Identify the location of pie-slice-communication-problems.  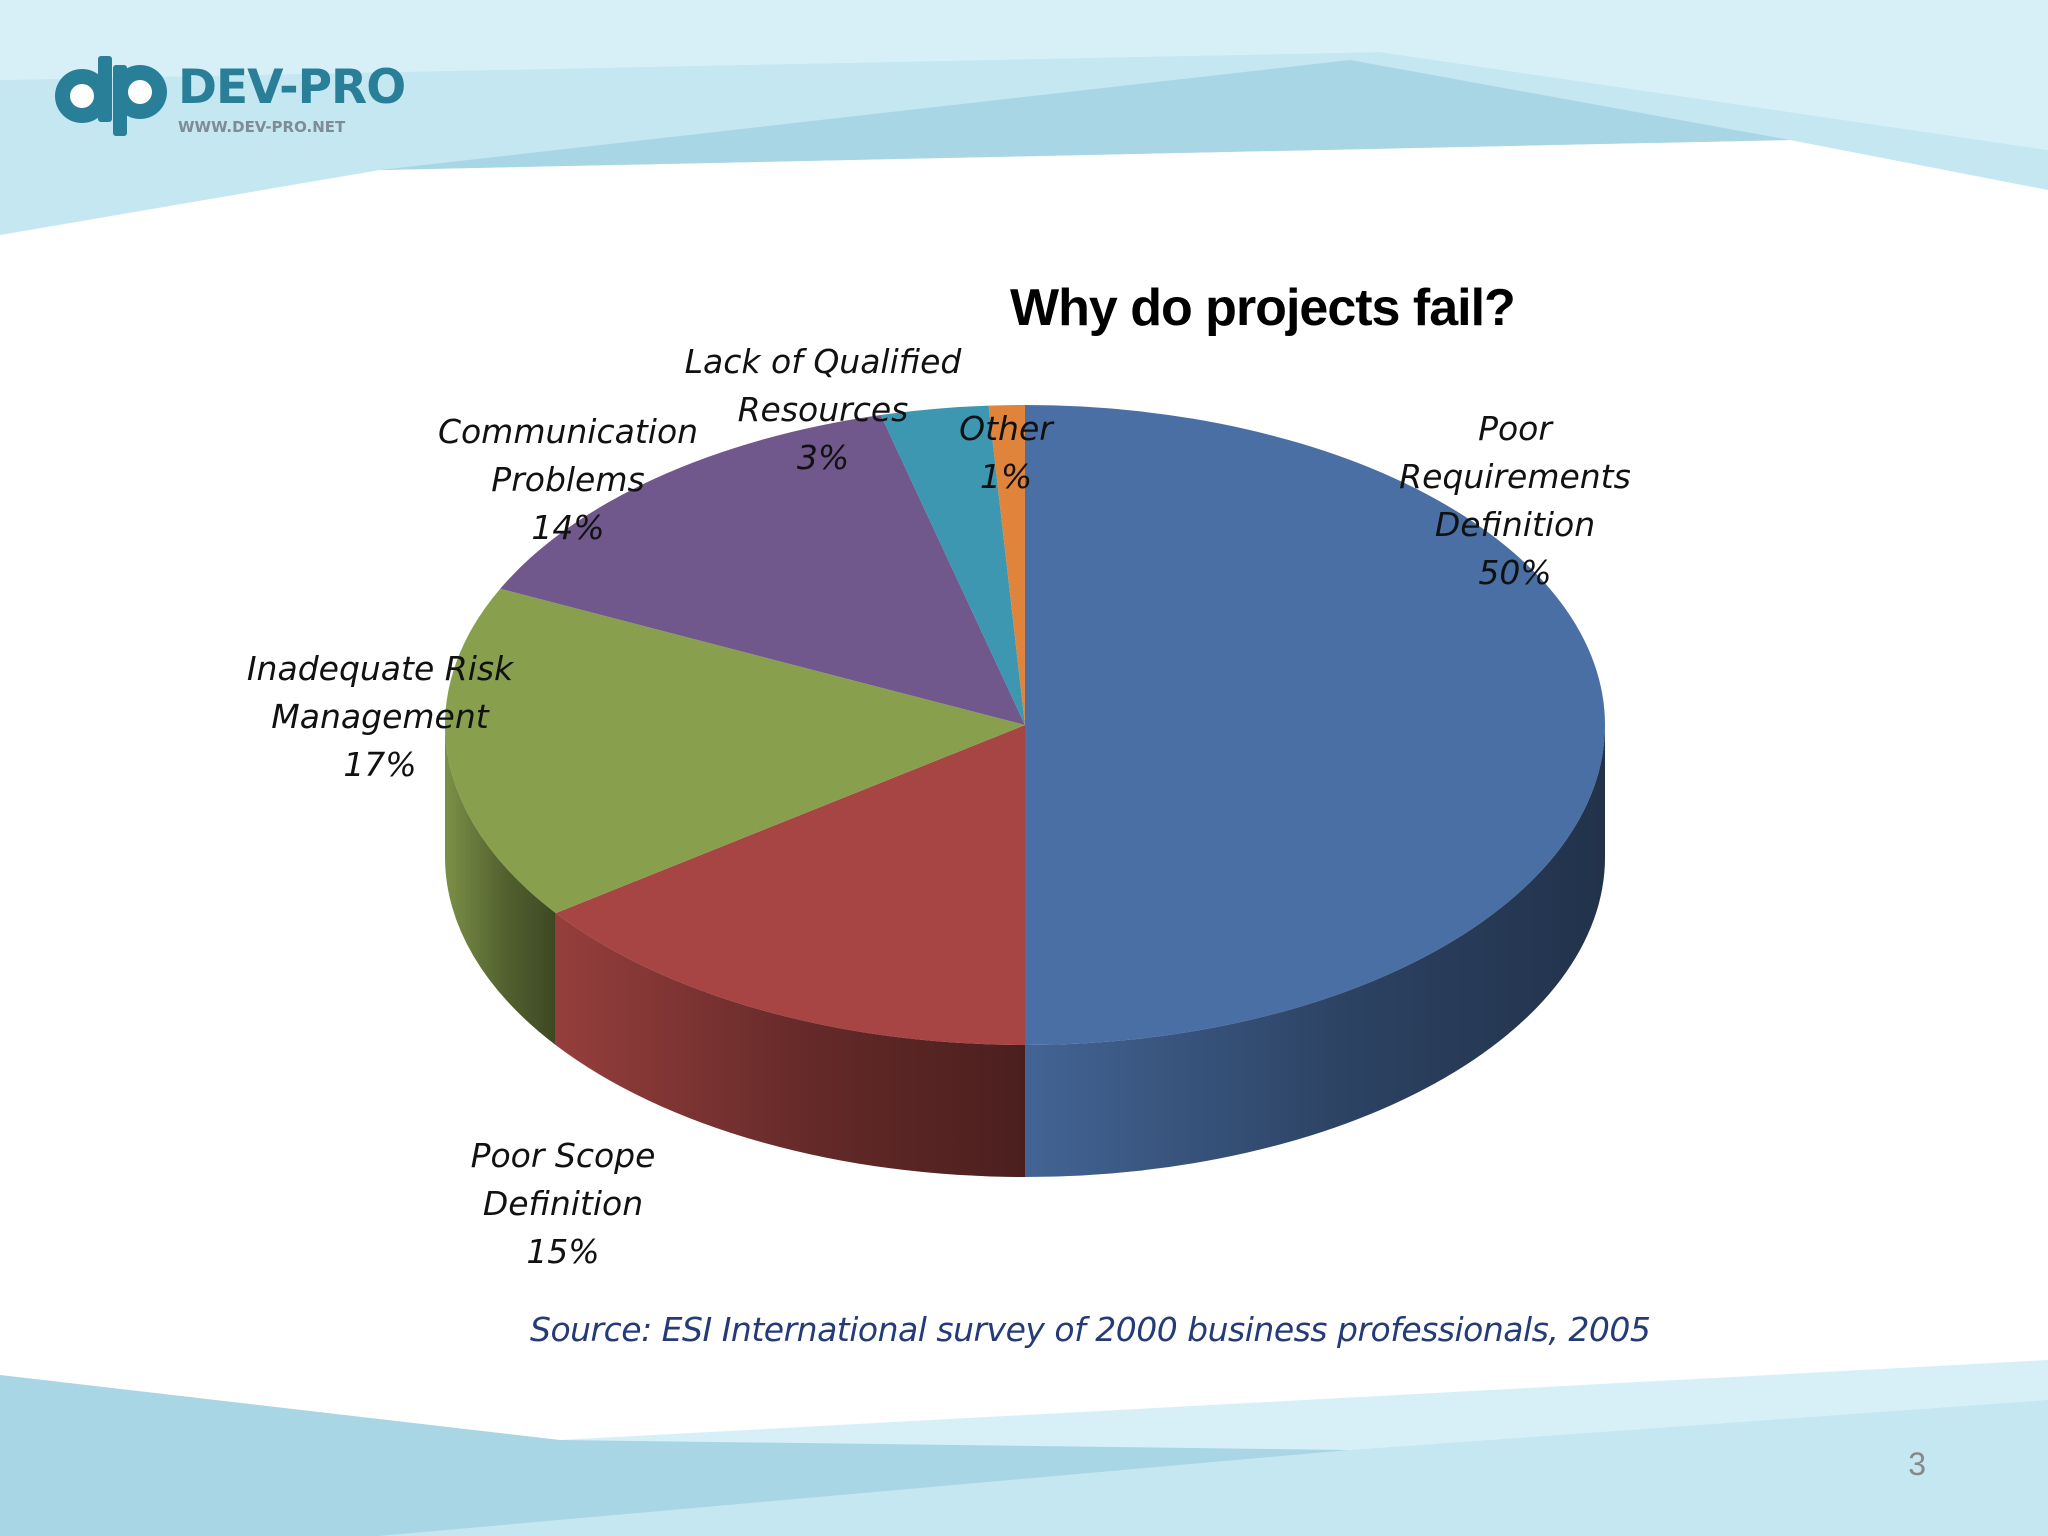
(762, 570).